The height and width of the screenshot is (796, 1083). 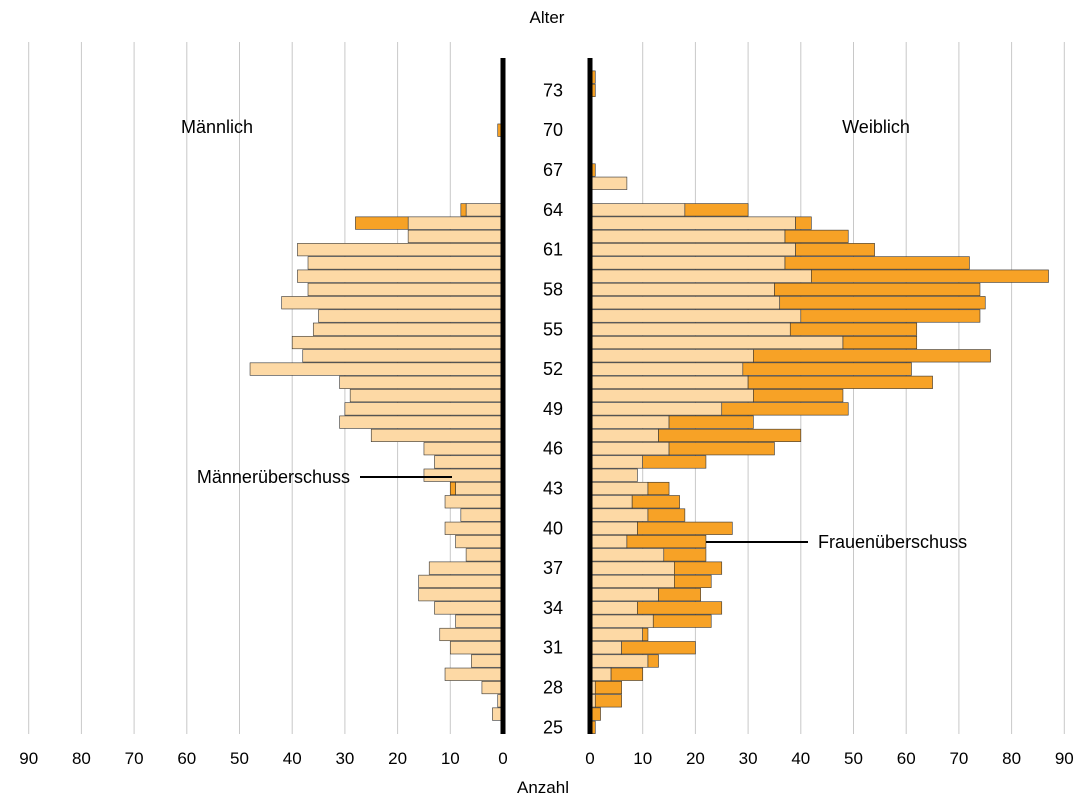 I want to click on x-tick-label-male: 20, so click(x=397, y=758).